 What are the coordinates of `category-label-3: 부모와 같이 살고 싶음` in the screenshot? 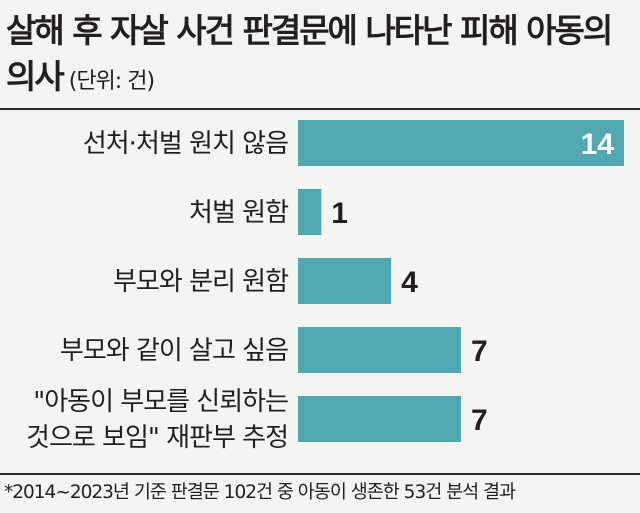 It's located at (174, 351).